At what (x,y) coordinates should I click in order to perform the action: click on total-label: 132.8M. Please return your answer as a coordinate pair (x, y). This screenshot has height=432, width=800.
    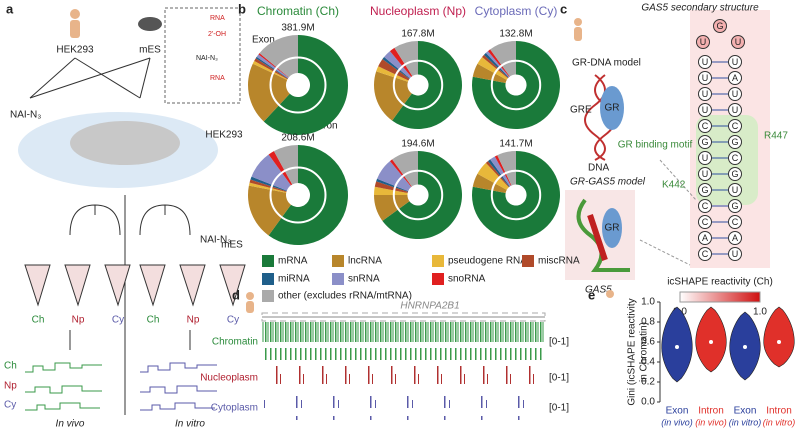
    Looking at the image, I should click on (515, 34).